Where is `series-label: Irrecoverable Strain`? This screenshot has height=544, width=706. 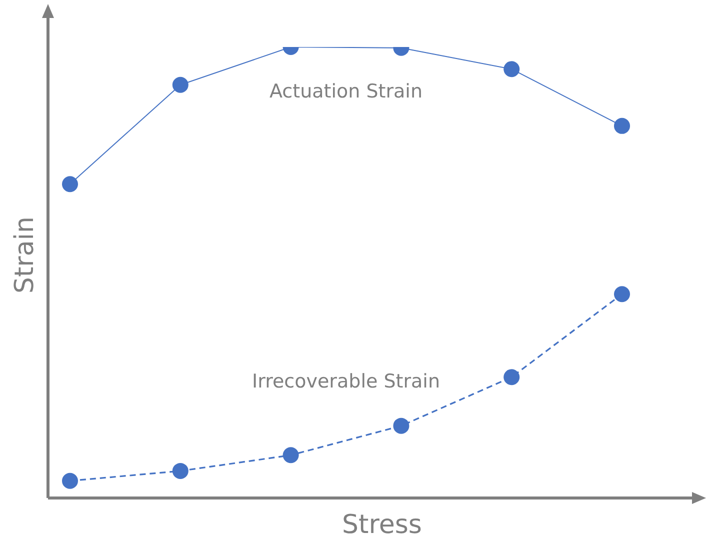 series-label: Irrecoverable Strain is located at coordinates (346, 381).